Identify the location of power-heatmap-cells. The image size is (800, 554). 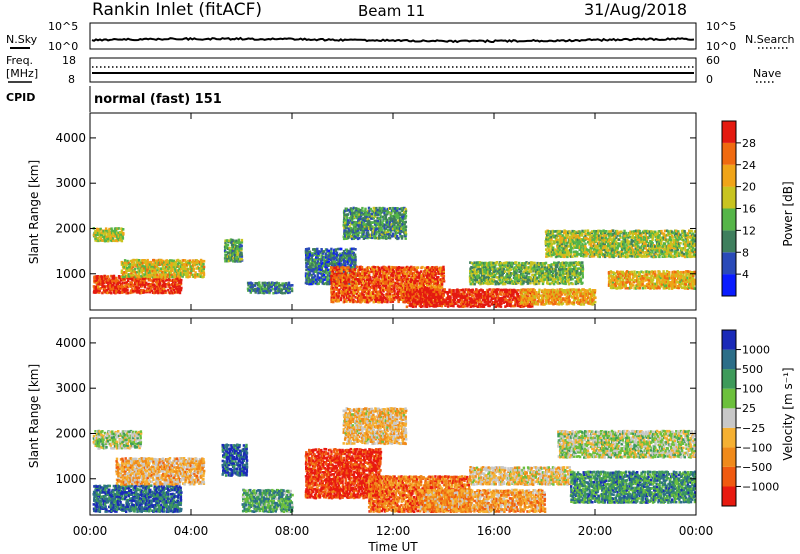
(395, 257).